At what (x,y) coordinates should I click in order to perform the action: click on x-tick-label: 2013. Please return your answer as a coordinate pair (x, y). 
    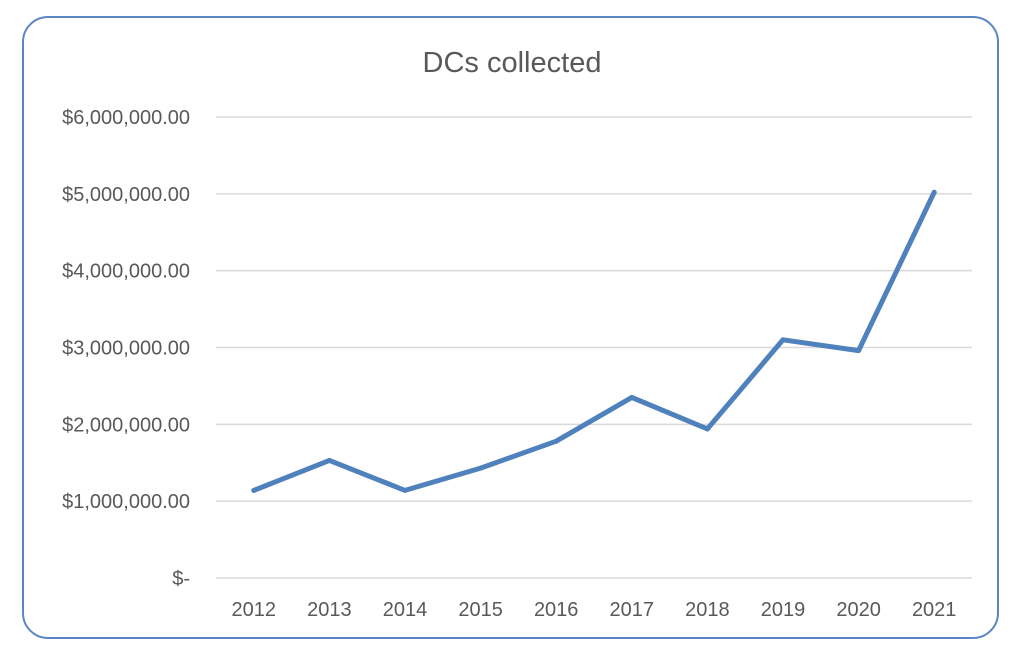
    Looking at the image, I should click on (329, 610).